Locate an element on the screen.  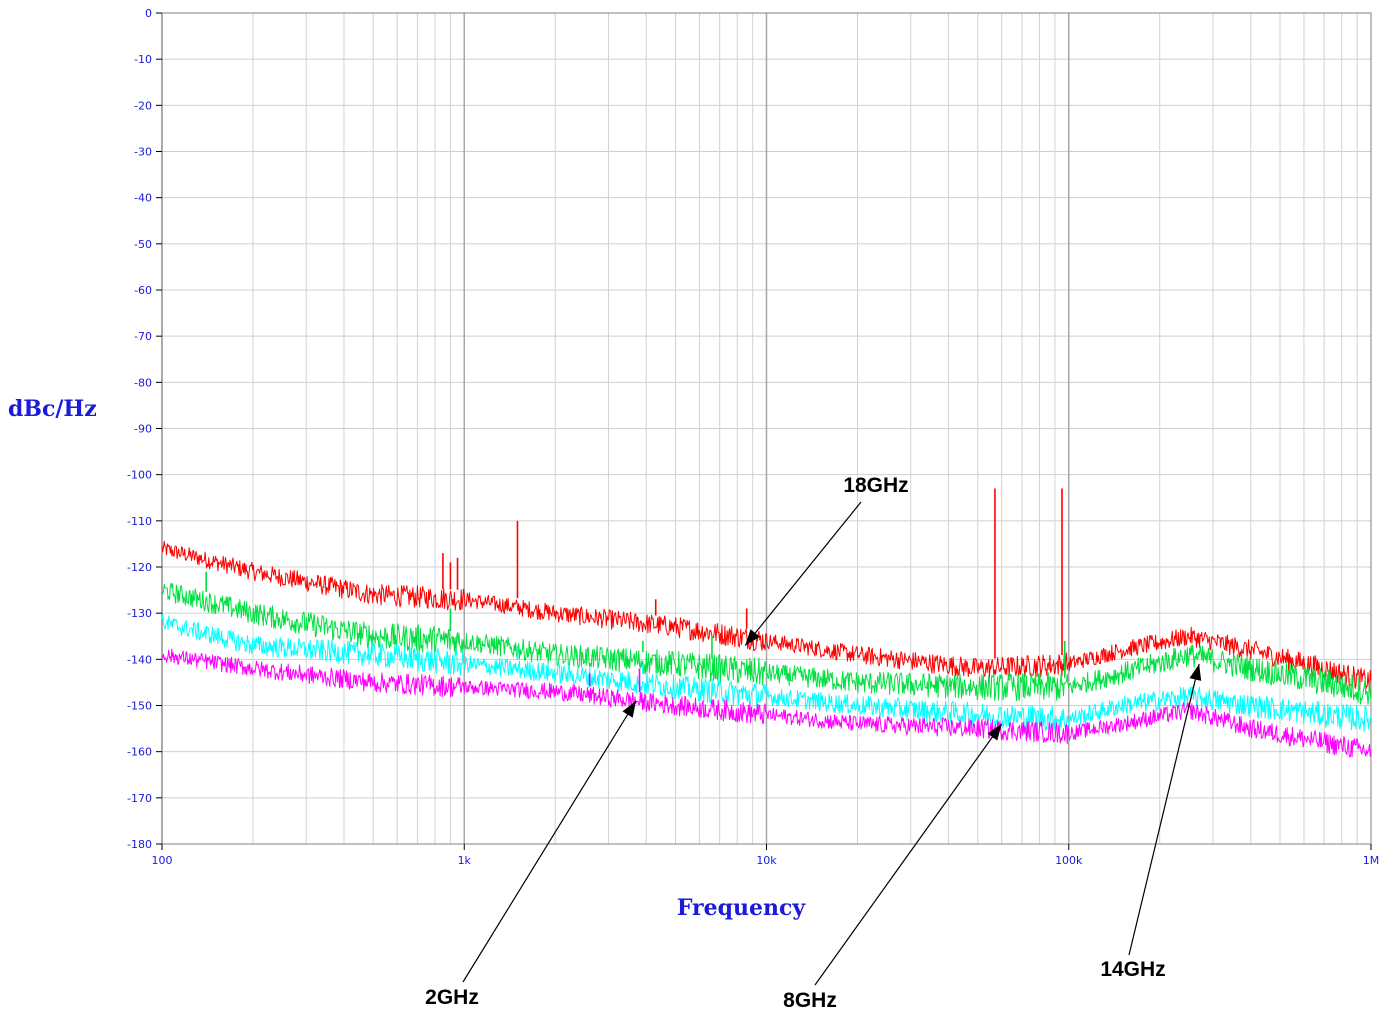
y-tick-label: -130 is located at coordinates (139, 613).